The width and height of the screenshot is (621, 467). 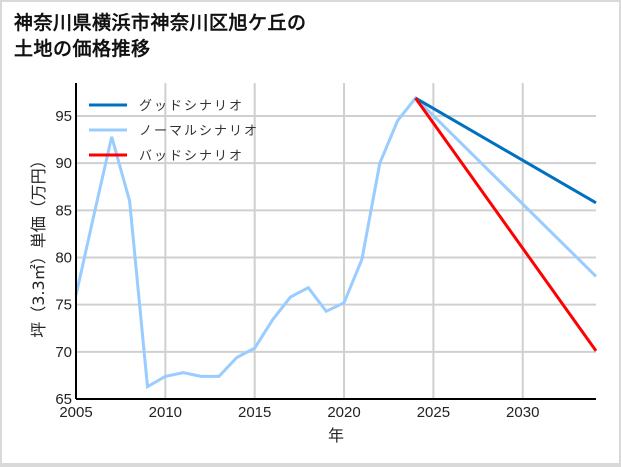 I want to click on y-tick-label: 90, so click(x=63, y=163).